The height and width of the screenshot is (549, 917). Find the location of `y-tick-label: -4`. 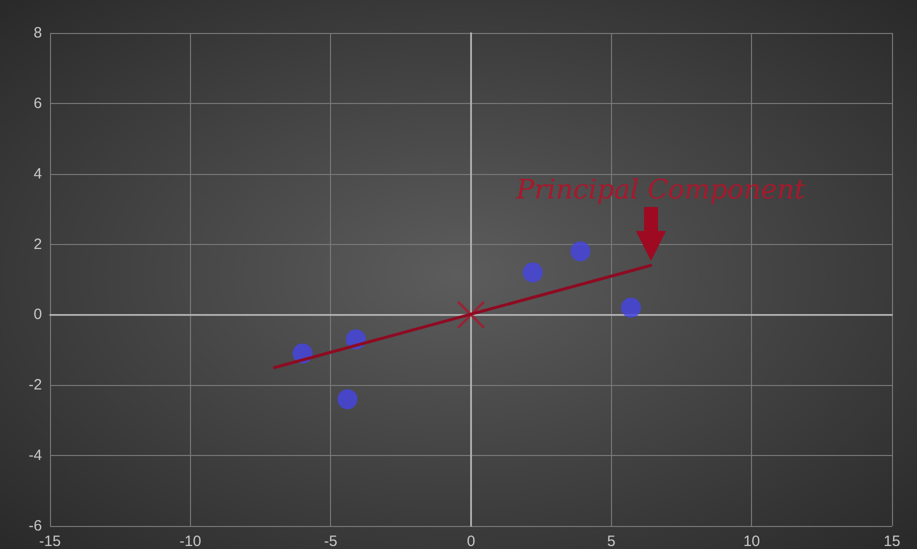

y-tick-label: -4 is located at coordinates (35, 455).